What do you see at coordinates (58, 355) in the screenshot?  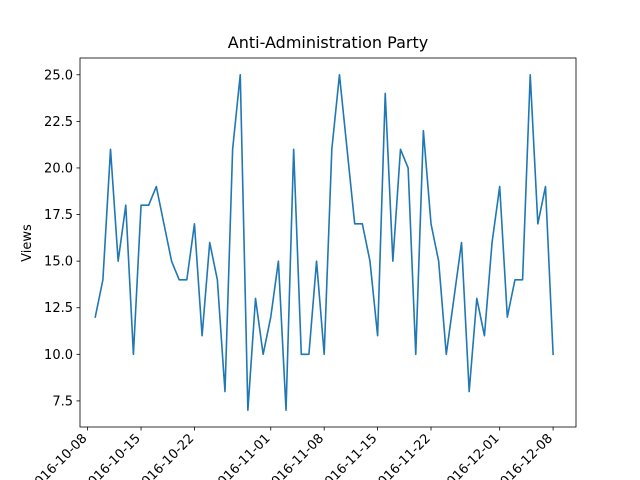 I see `y-tick-label: 10.0` at bounding box center [58, 355].